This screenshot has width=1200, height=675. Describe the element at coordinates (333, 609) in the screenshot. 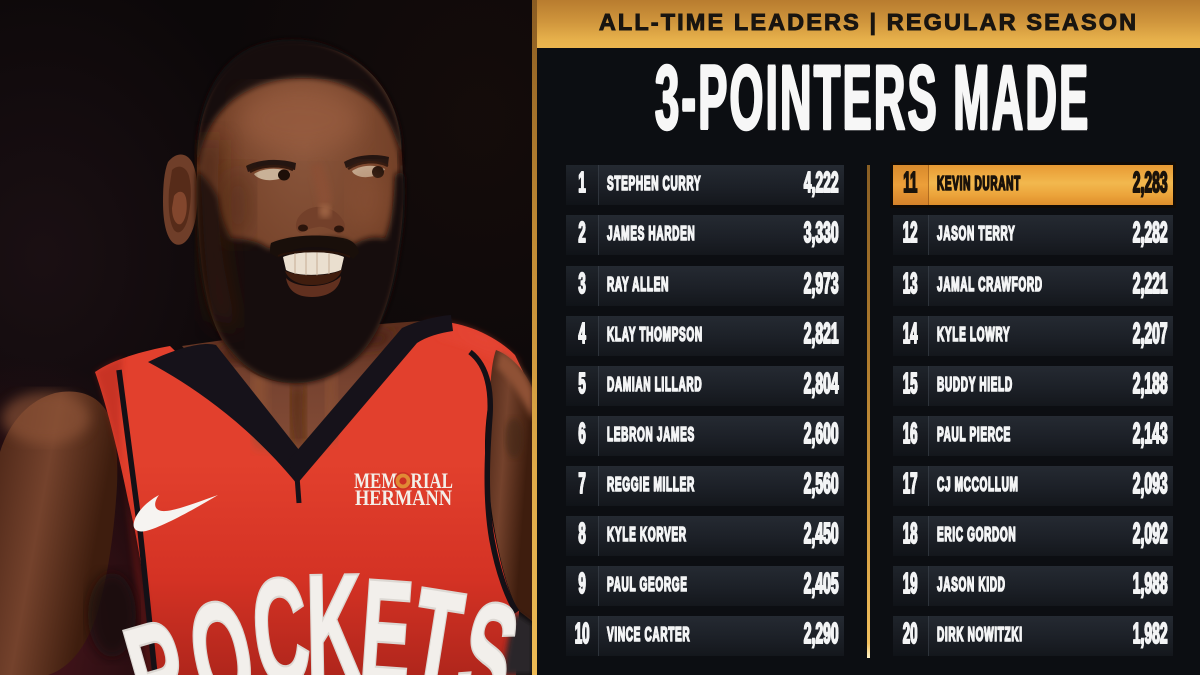

I see `svg-text: K` at that location.